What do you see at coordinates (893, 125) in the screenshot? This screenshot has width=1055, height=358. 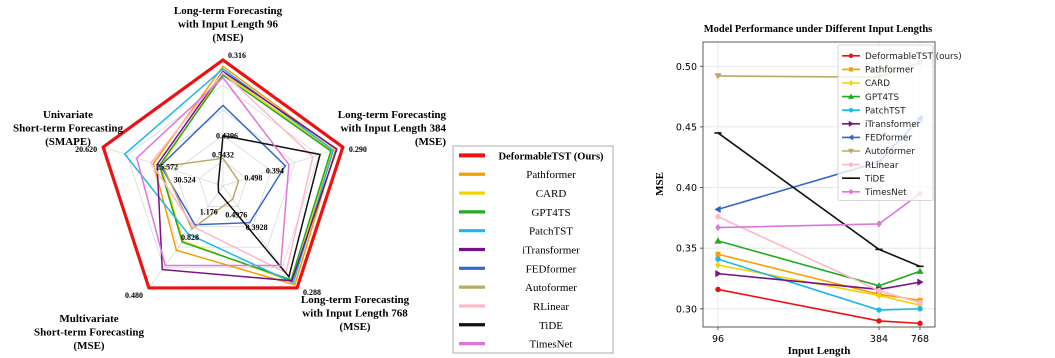 I see `line-legend-label: iTransformer` at bounding box center [893, 125].